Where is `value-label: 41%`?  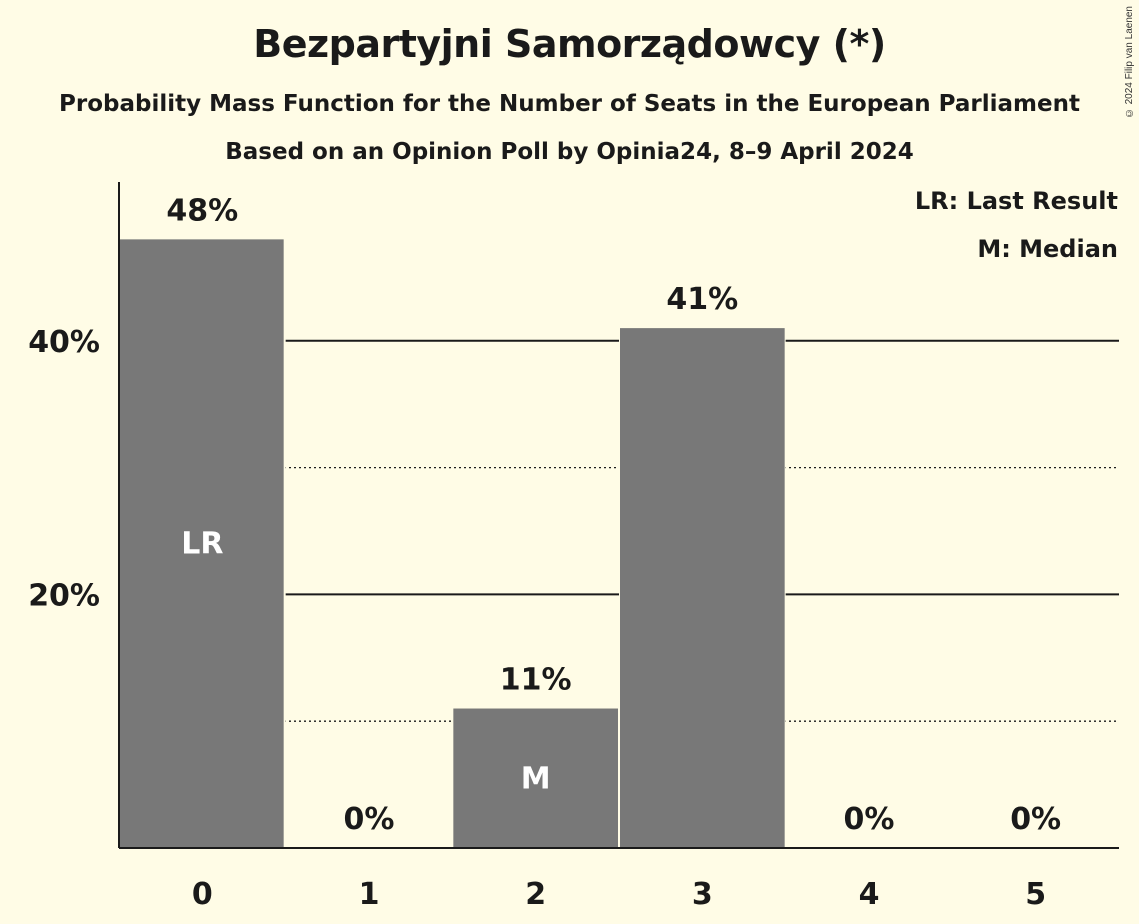
value-label: 41% is located at coordinates (702, 299).